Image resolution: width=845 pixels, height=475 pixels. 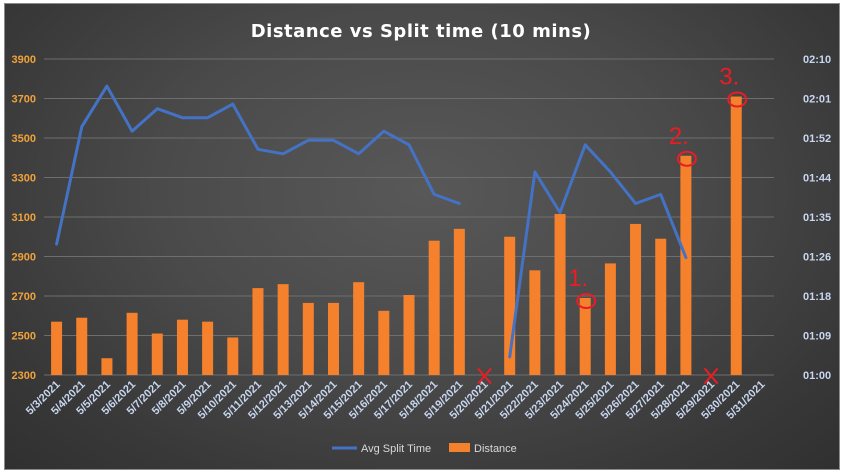 I want to click on y-left-tick-label: 2500, so click(x=24, y=337).